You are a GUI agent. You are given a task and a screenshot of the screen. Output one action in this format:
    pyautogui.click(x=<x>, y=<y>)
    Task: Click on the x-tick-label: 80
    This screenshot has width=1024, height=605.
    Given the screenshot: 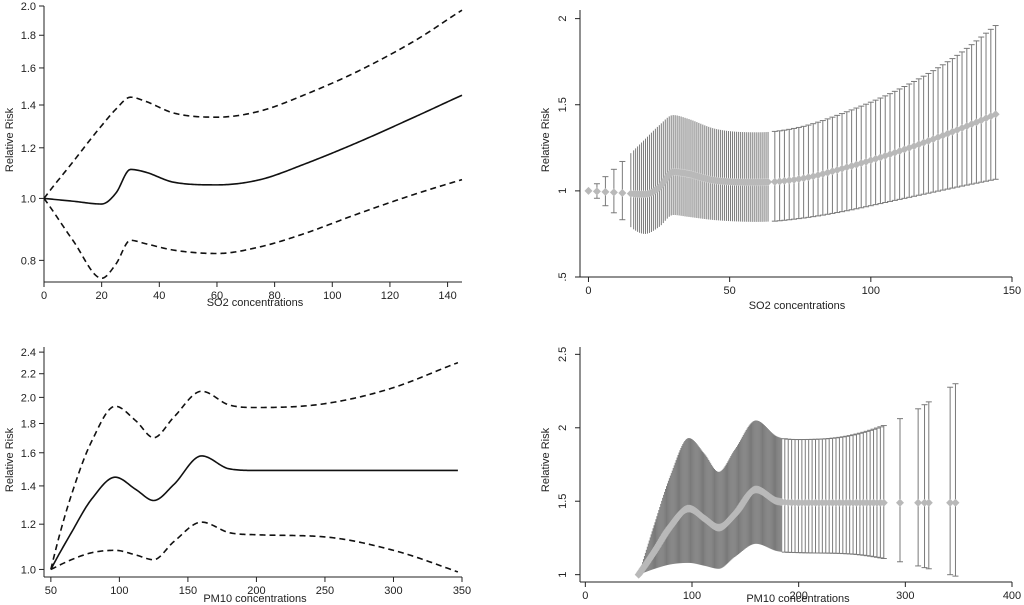 What is the action you would take?
    pyautogui.click(x=274, y=296)
    